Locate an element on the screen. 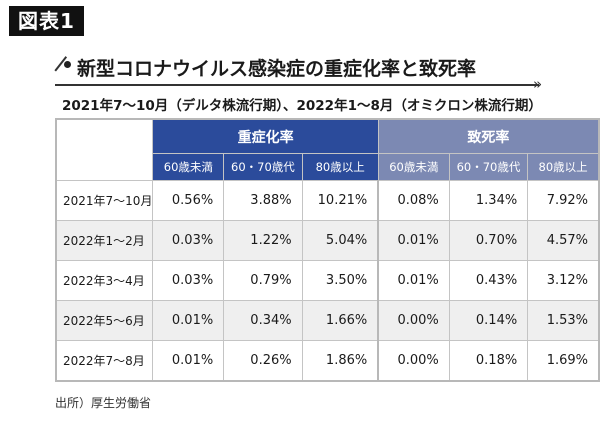  cell-value: 0.34% is located at coordinates (263, 320).